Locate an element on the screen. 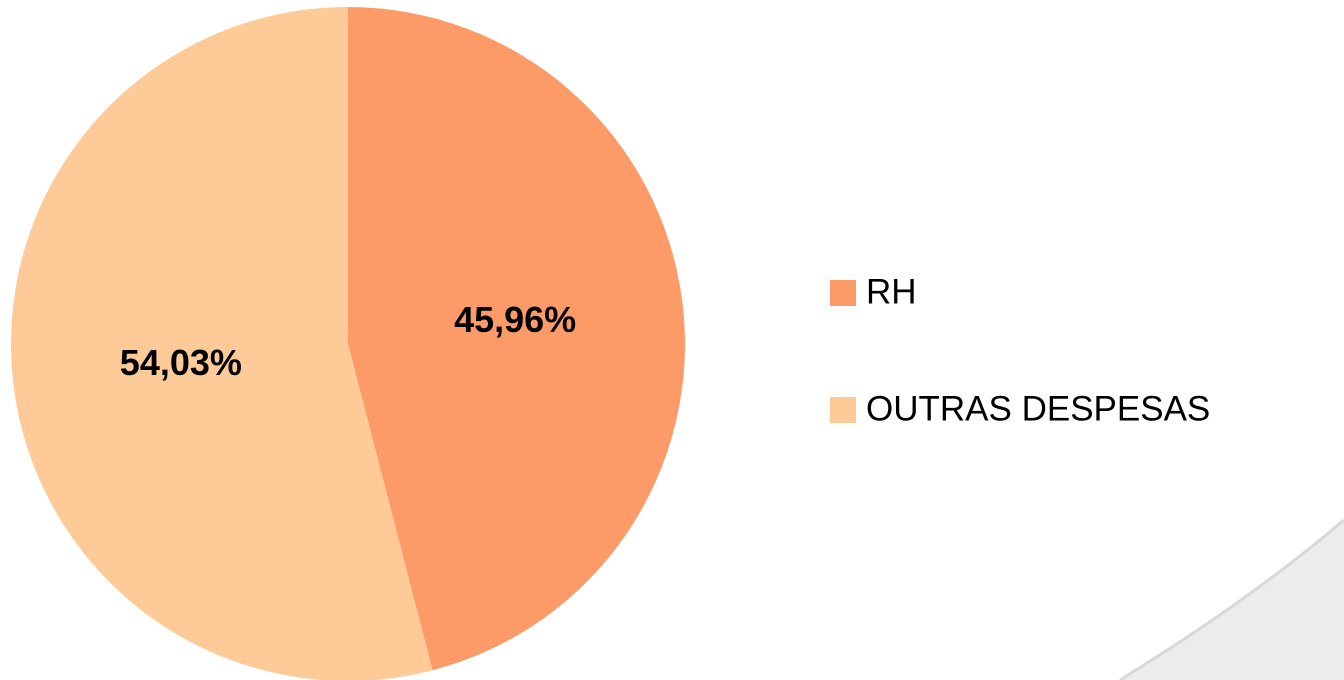 The height and width of the screenshot is (680, 1344). legend: RH OUTRAS DESPESAS is located at coordinates (1020, 350).